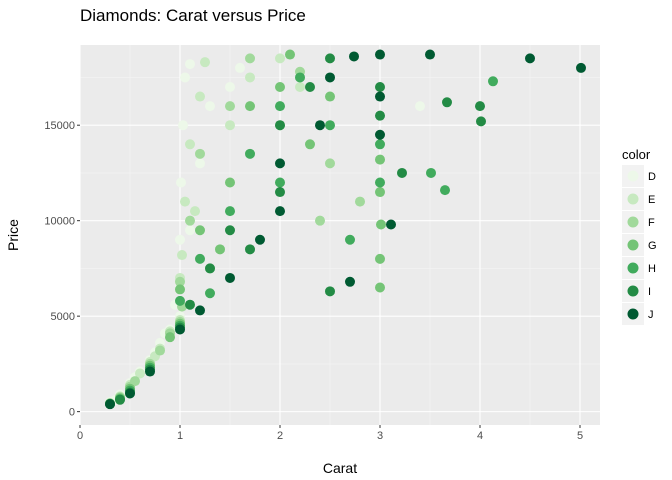 Image resolution: width=672 pixels, height=480 pixels. I want to click on legend-item-F: F, so click(638, 222).